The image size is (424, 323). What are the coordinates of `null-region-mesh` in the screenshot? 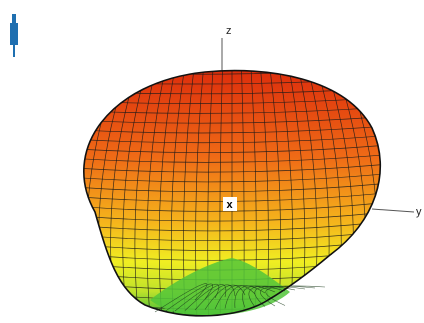 It's located at (240, 298).